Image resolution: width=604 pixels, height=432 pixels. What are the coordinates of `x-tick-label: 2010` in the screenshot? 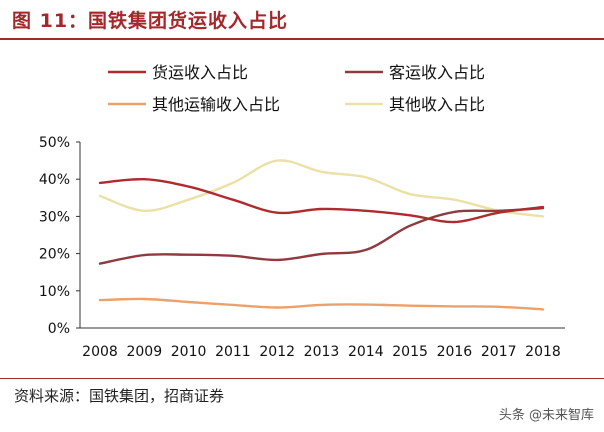 It's located at (189, 352).